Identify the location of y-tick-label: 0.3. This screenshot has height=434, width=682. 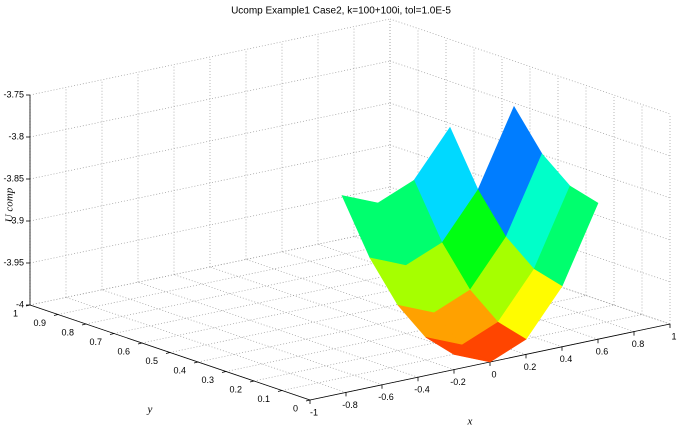
(207, 380).